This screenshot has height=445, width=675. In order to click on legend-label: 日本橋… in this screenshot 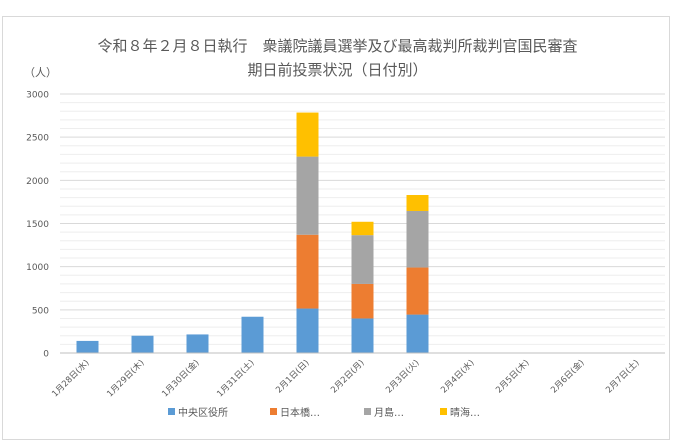, I will do `click(300, 413)`.